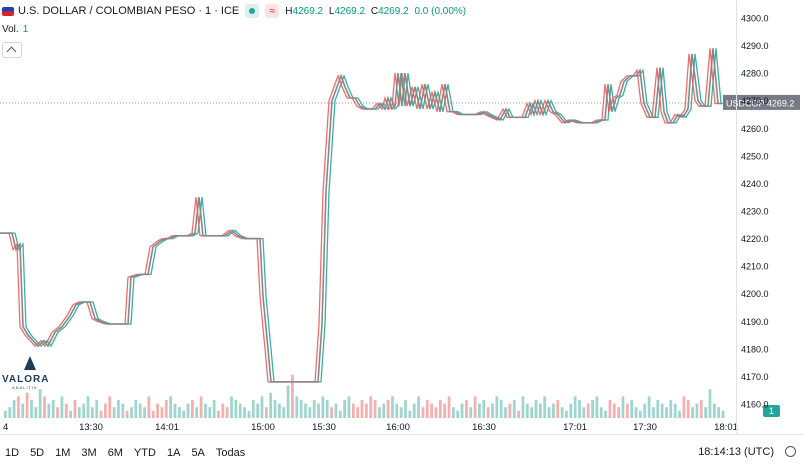  What do you see at coordinates (25, 29) in the screenshot?
I see `volume-value: 1` at bounding box center [25, 29].